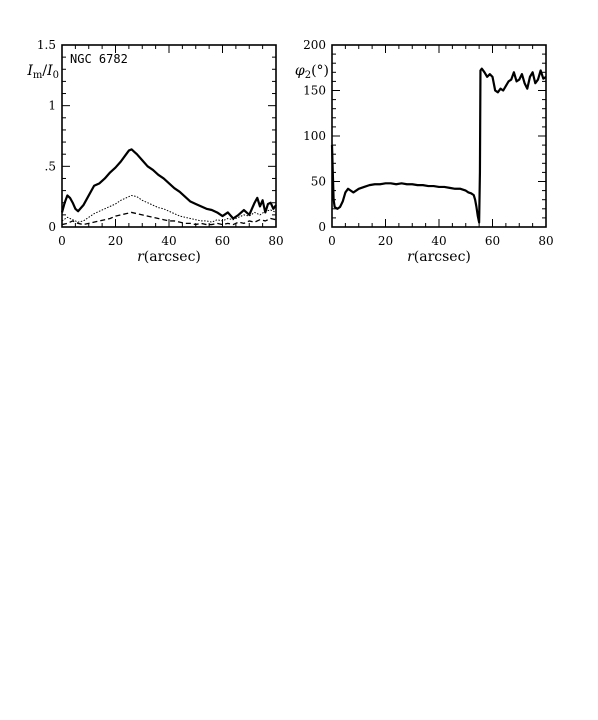 This screenshot has width=598, height=720. What do you see at coordinates (169, 136) in the screenshot?
I see `plot-frame` at bounding box center [169, 136].